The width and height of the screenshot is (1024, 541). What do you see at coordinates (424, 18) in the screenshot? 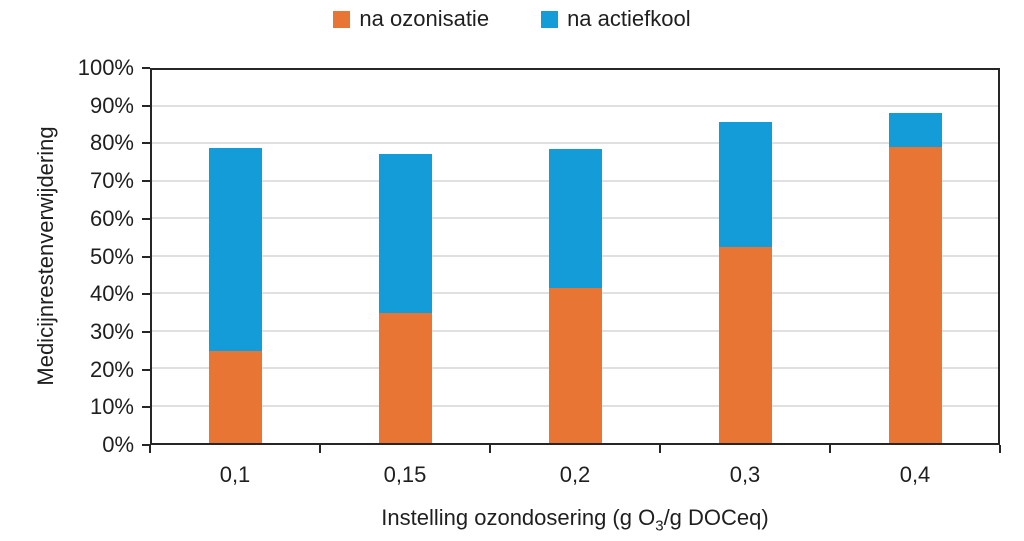
I see `legend-label-ozonisatie: na ozonisatie` at bounding box center [424, 18].